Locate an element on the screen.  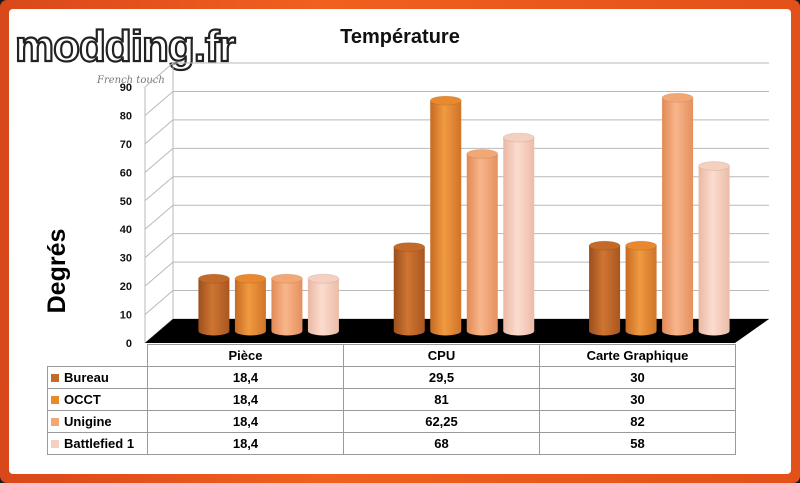
table-cell: 58 is located at coordinates (637, 443).